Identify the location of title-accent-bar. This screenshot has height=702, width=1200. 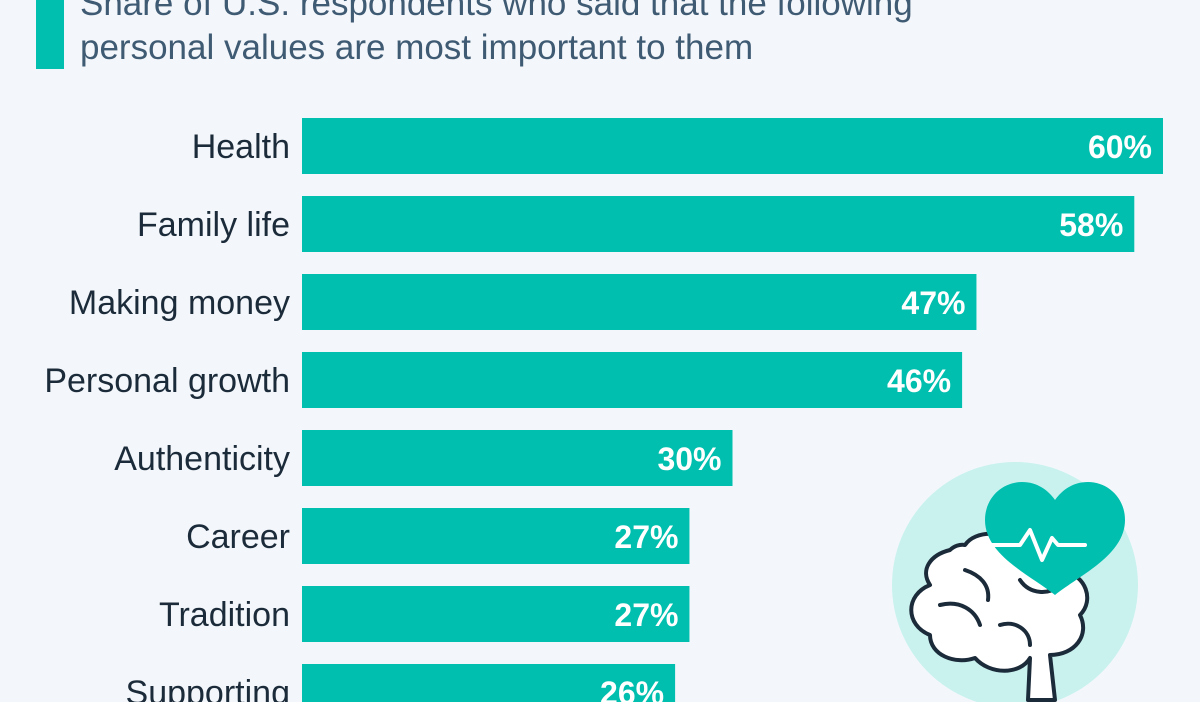
(50, 34).